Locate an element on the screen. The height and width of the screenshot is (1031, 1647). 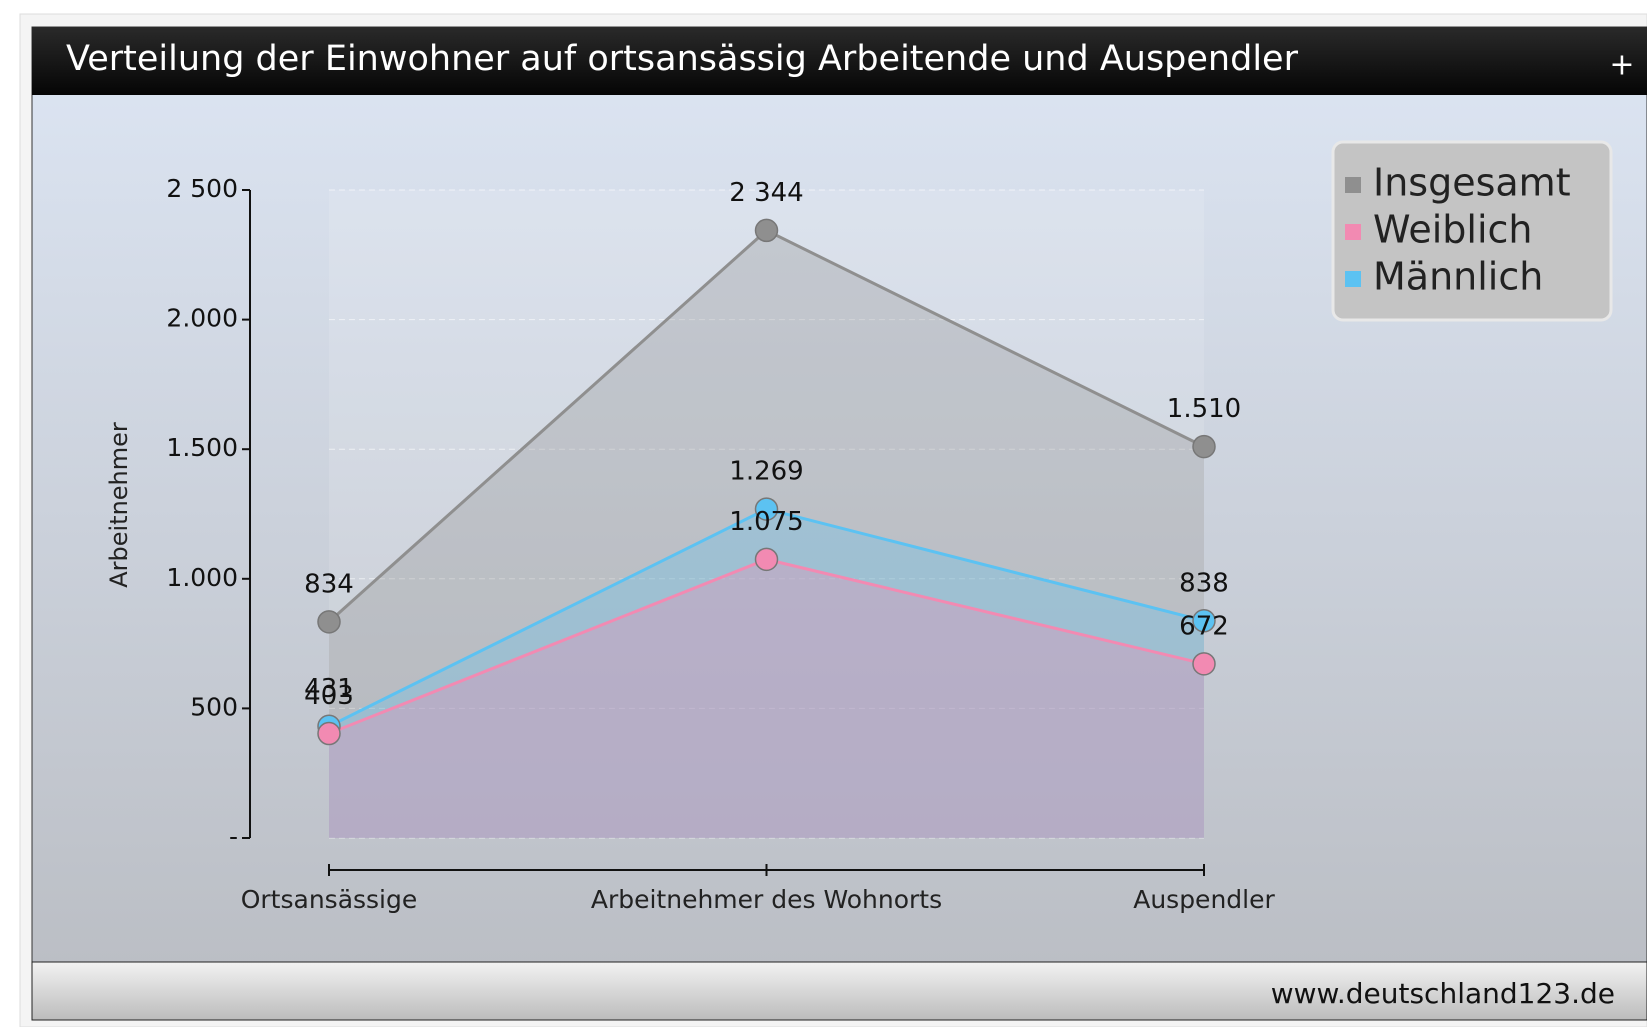
y-tick-label: 2.000 is located at coordinates (202, 318).